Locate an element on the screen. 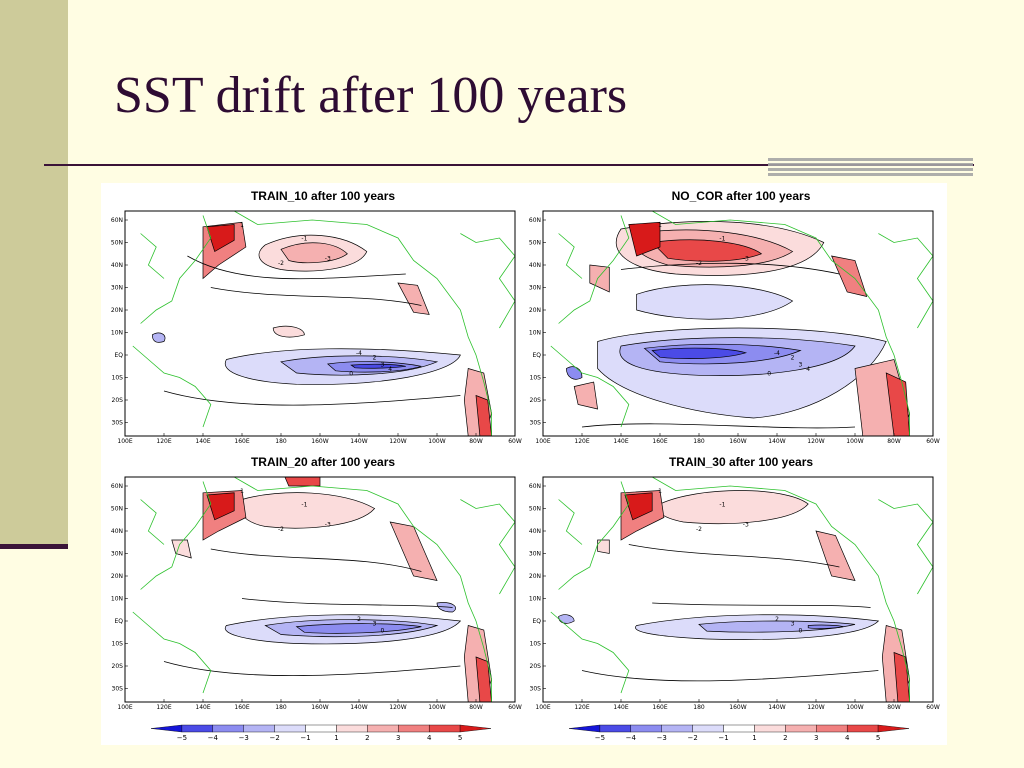  contour-label: 2 is located at coordinates (793, 358).